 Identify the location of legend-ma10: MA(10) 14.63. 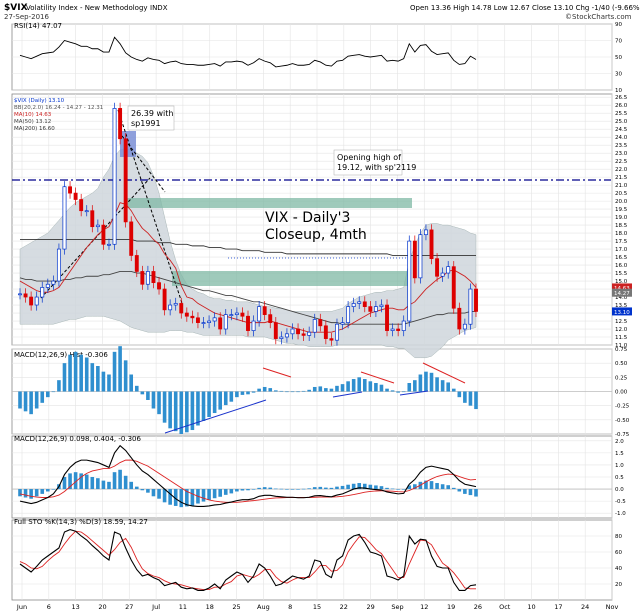
(33, 115).